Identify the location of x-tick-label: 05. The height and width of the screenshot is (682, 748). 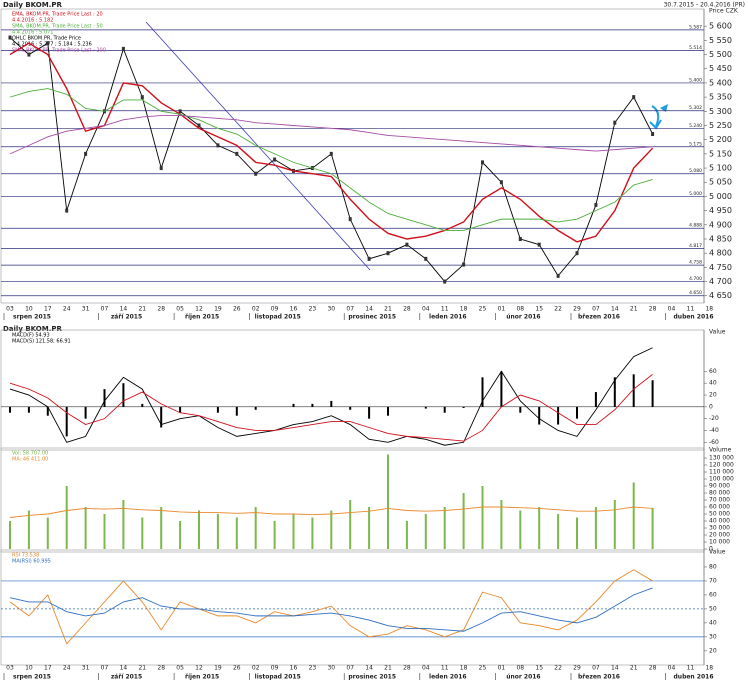
(180, 668).